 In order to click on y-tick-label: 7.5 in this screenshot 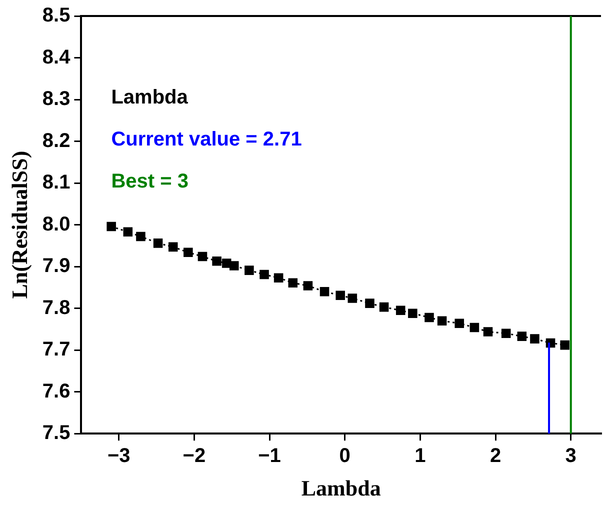, I will do `click(56, 433)`.